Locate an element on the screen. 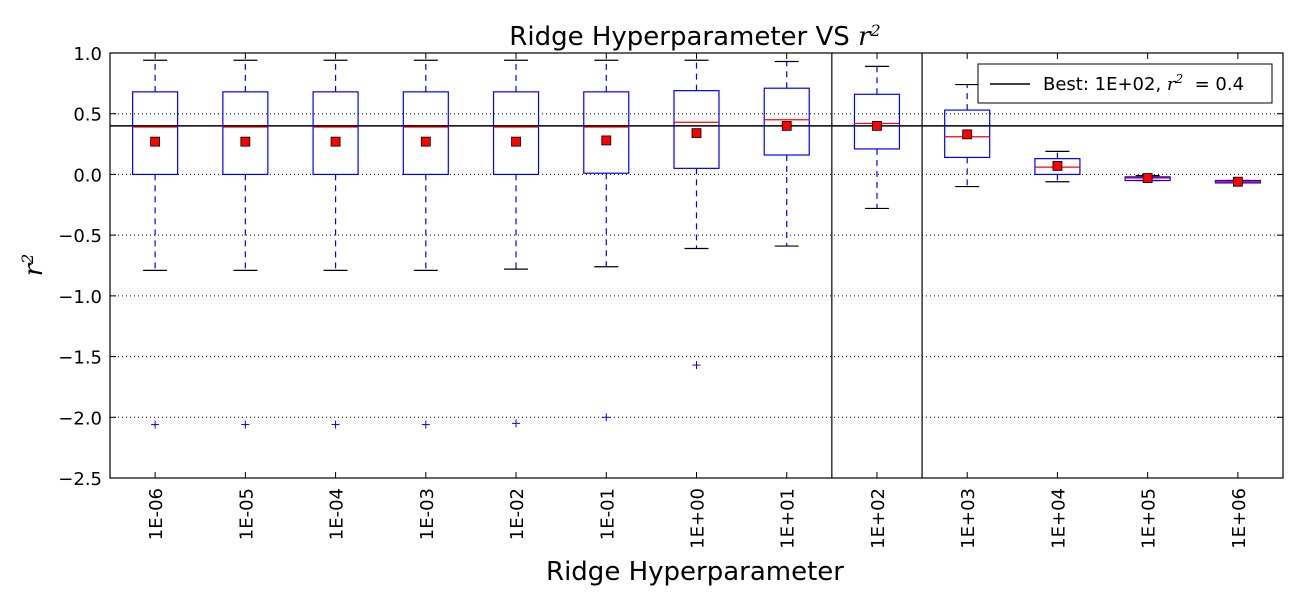 This screenshot has width=1300, height=600. x-axis-label: Ridge Hyperparameter is located at coordinates (695, 572).